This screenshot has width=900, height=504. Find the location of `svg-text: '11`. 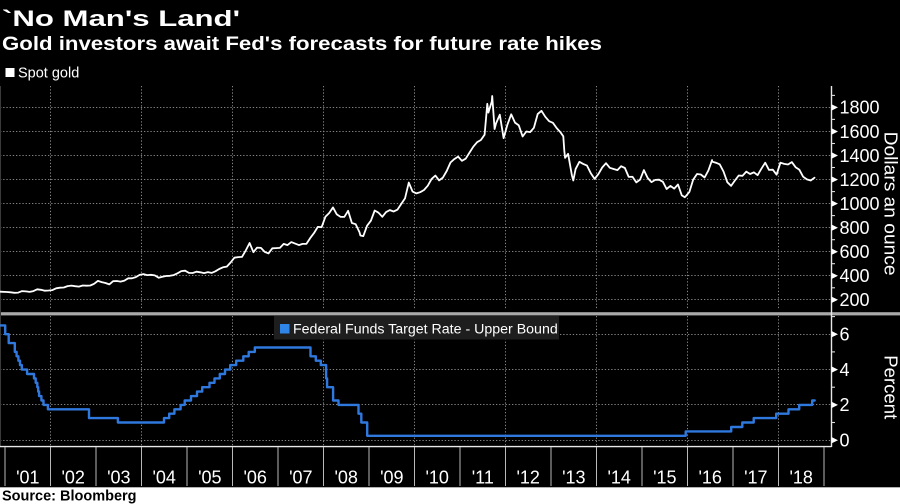

svg-text: '11 is located at coordinates (483, 477).